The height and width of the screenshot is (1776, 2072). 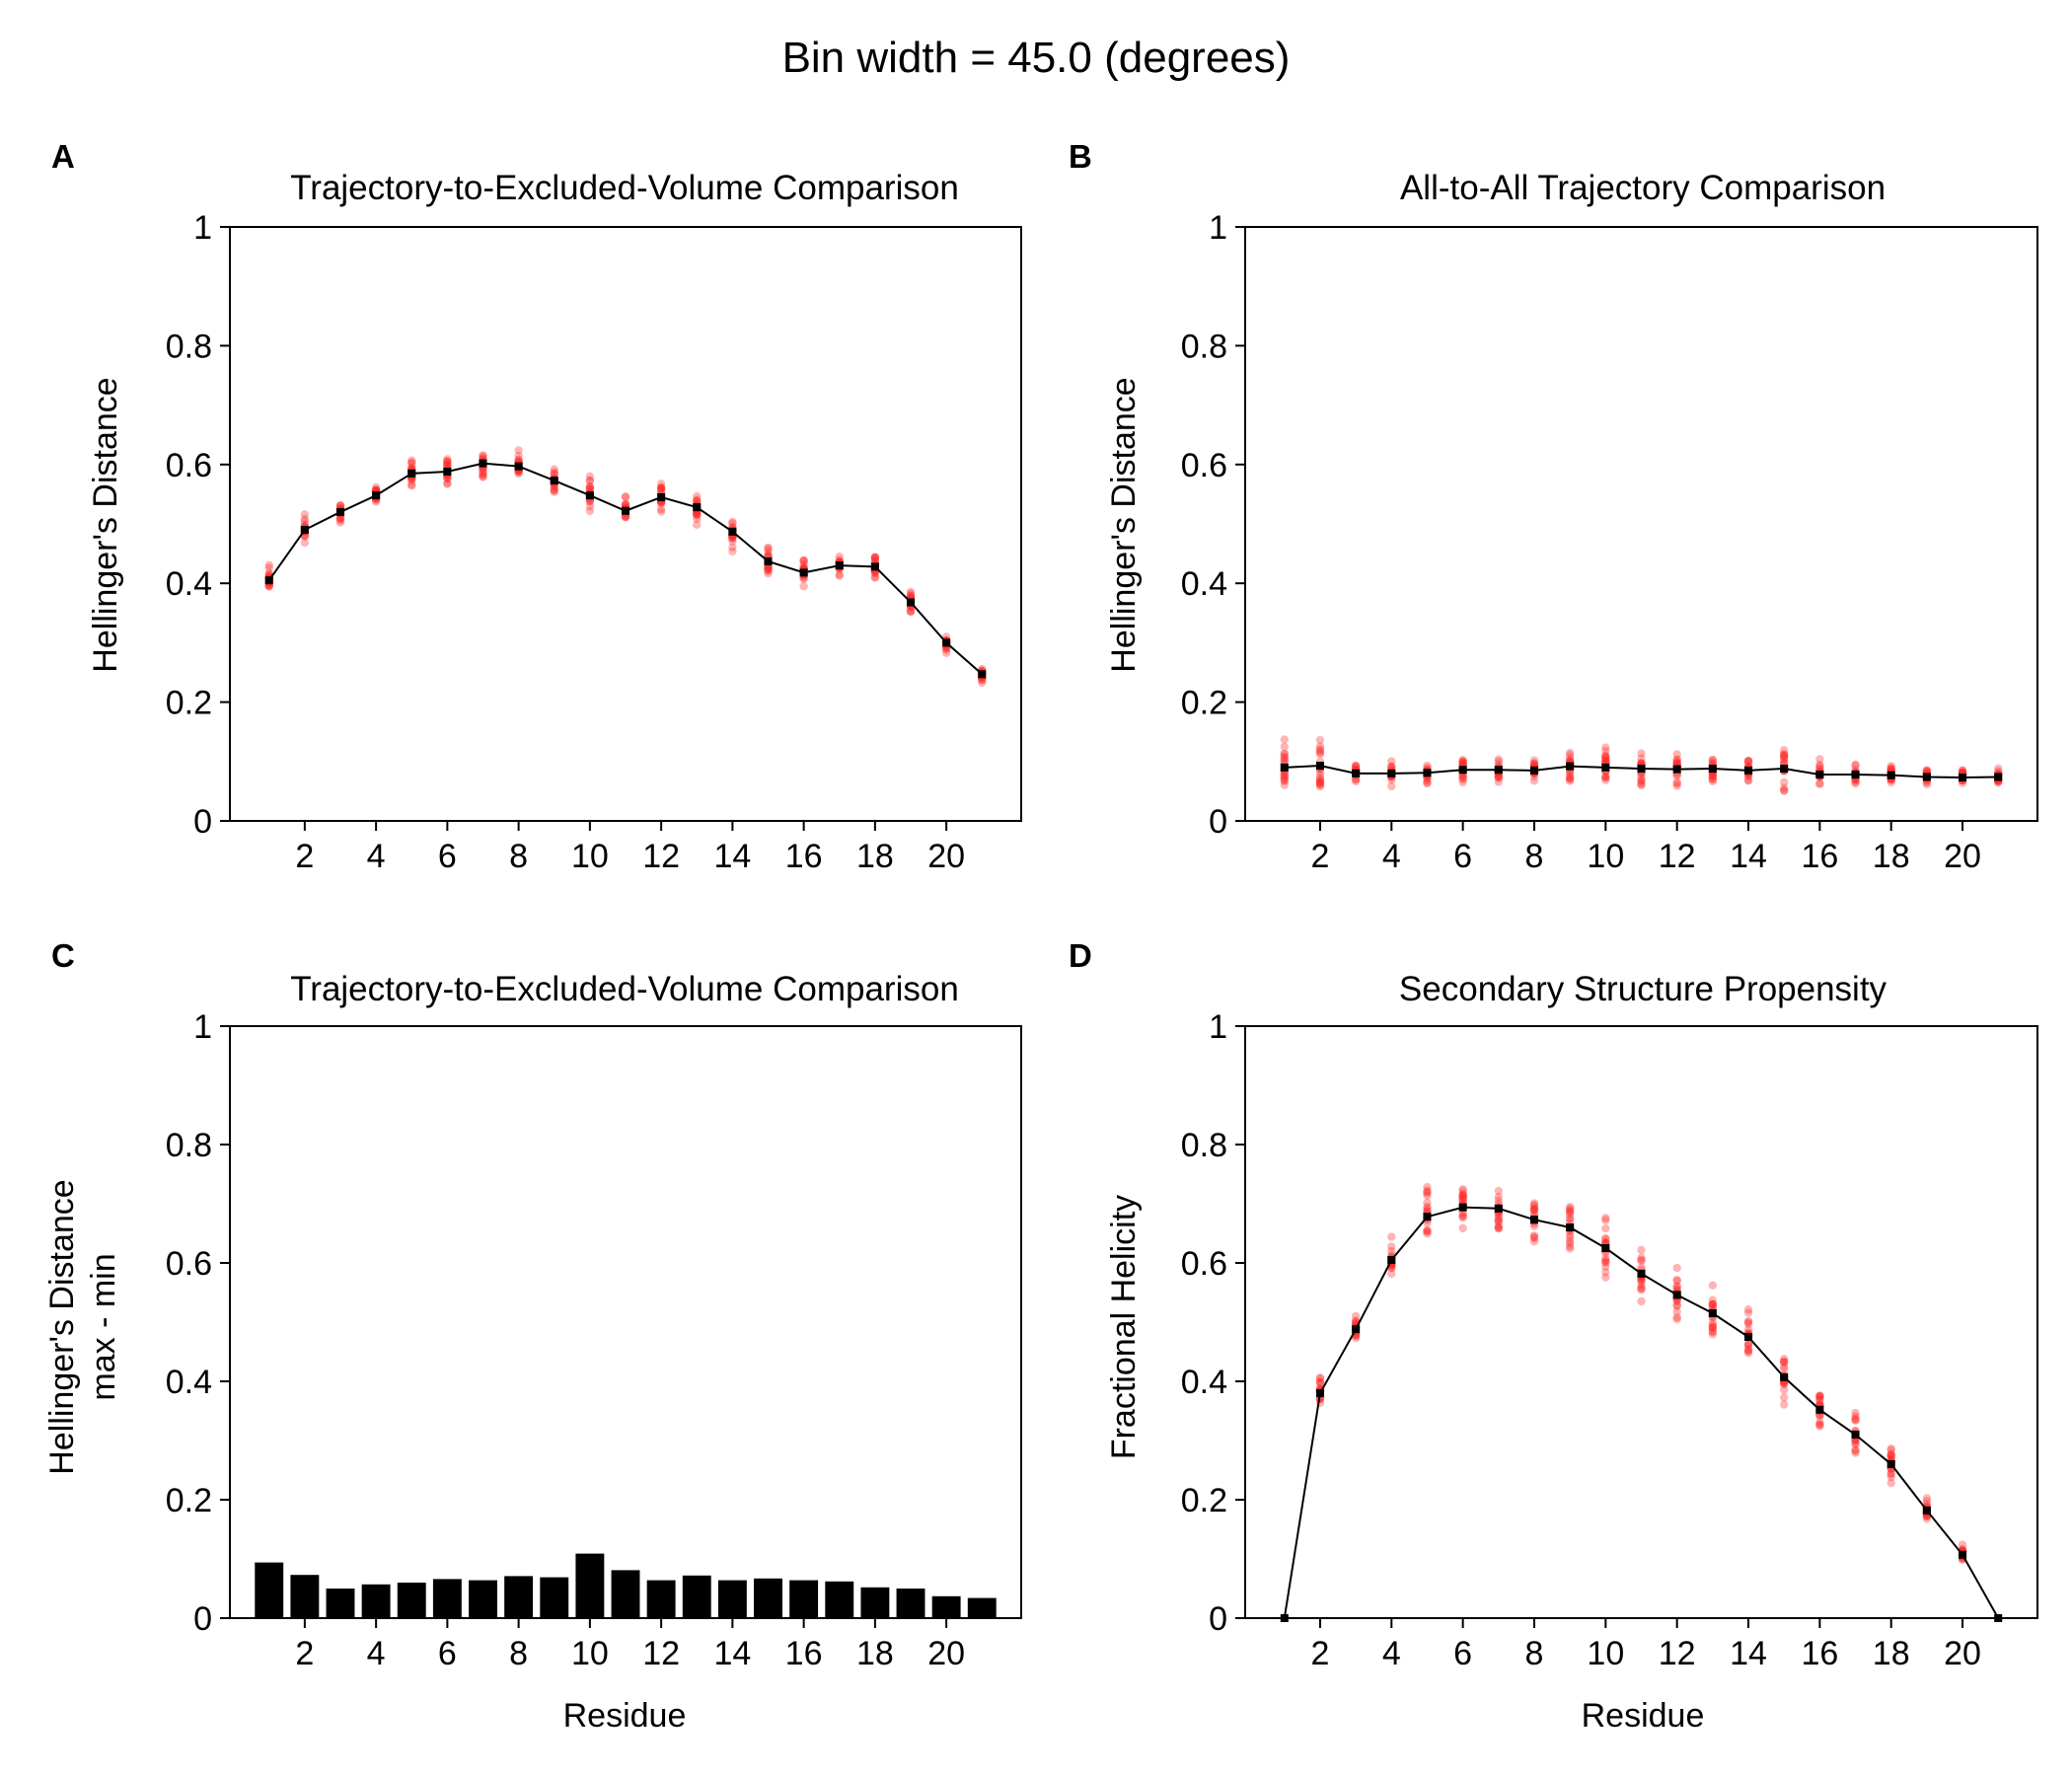 I want to click on panel-c-xtick-label: 12, so click(x=661, y=1654).